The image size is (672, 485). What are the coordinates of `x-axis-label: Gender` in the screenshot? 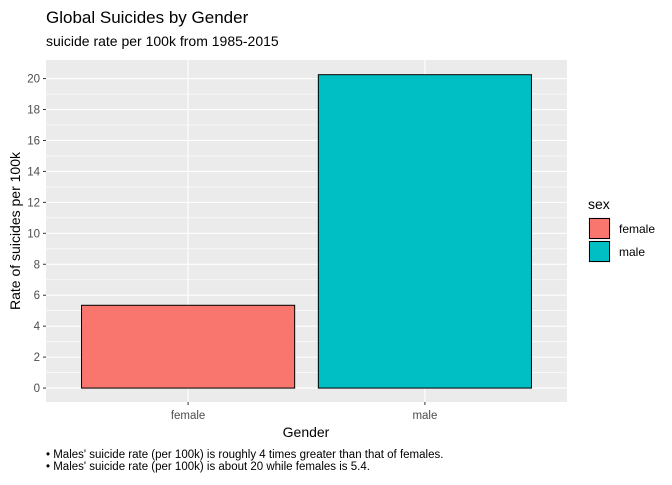 It's located at (306, 432).